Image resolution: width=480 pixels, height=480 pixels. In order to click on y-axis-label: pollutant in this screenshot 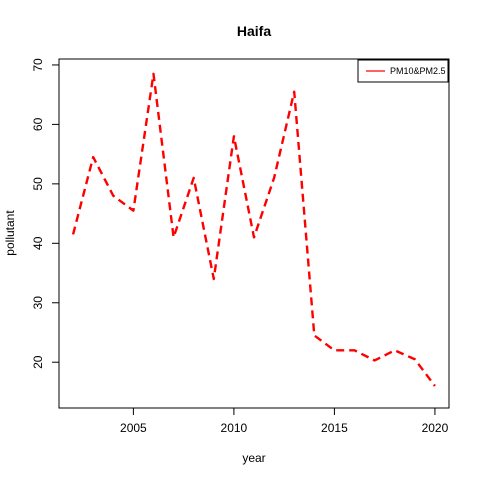, I will do `click(10, 233)`.